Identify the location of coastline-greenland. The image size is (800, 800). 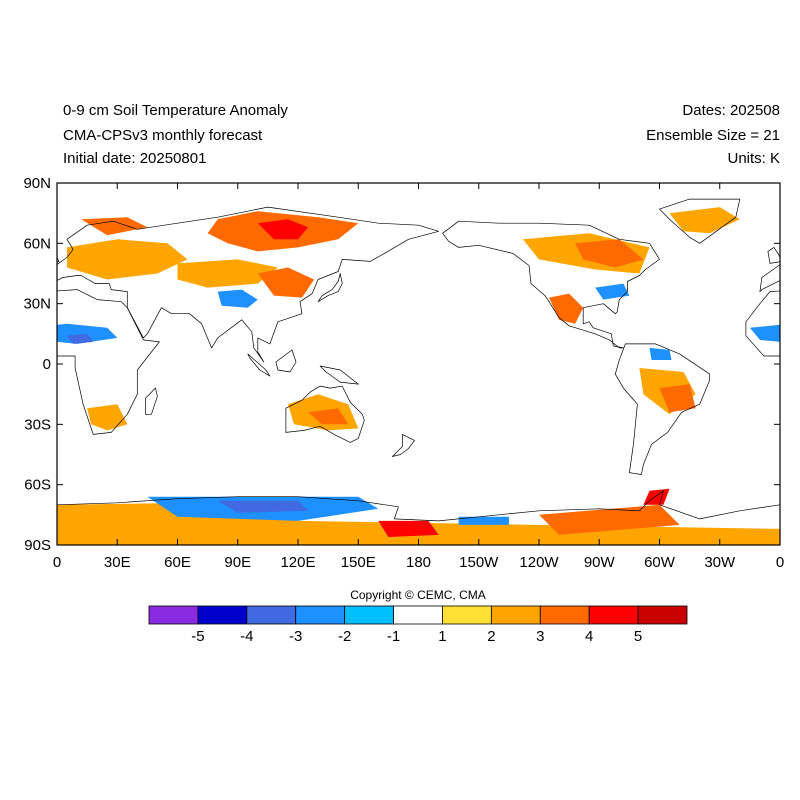
(700, 221).